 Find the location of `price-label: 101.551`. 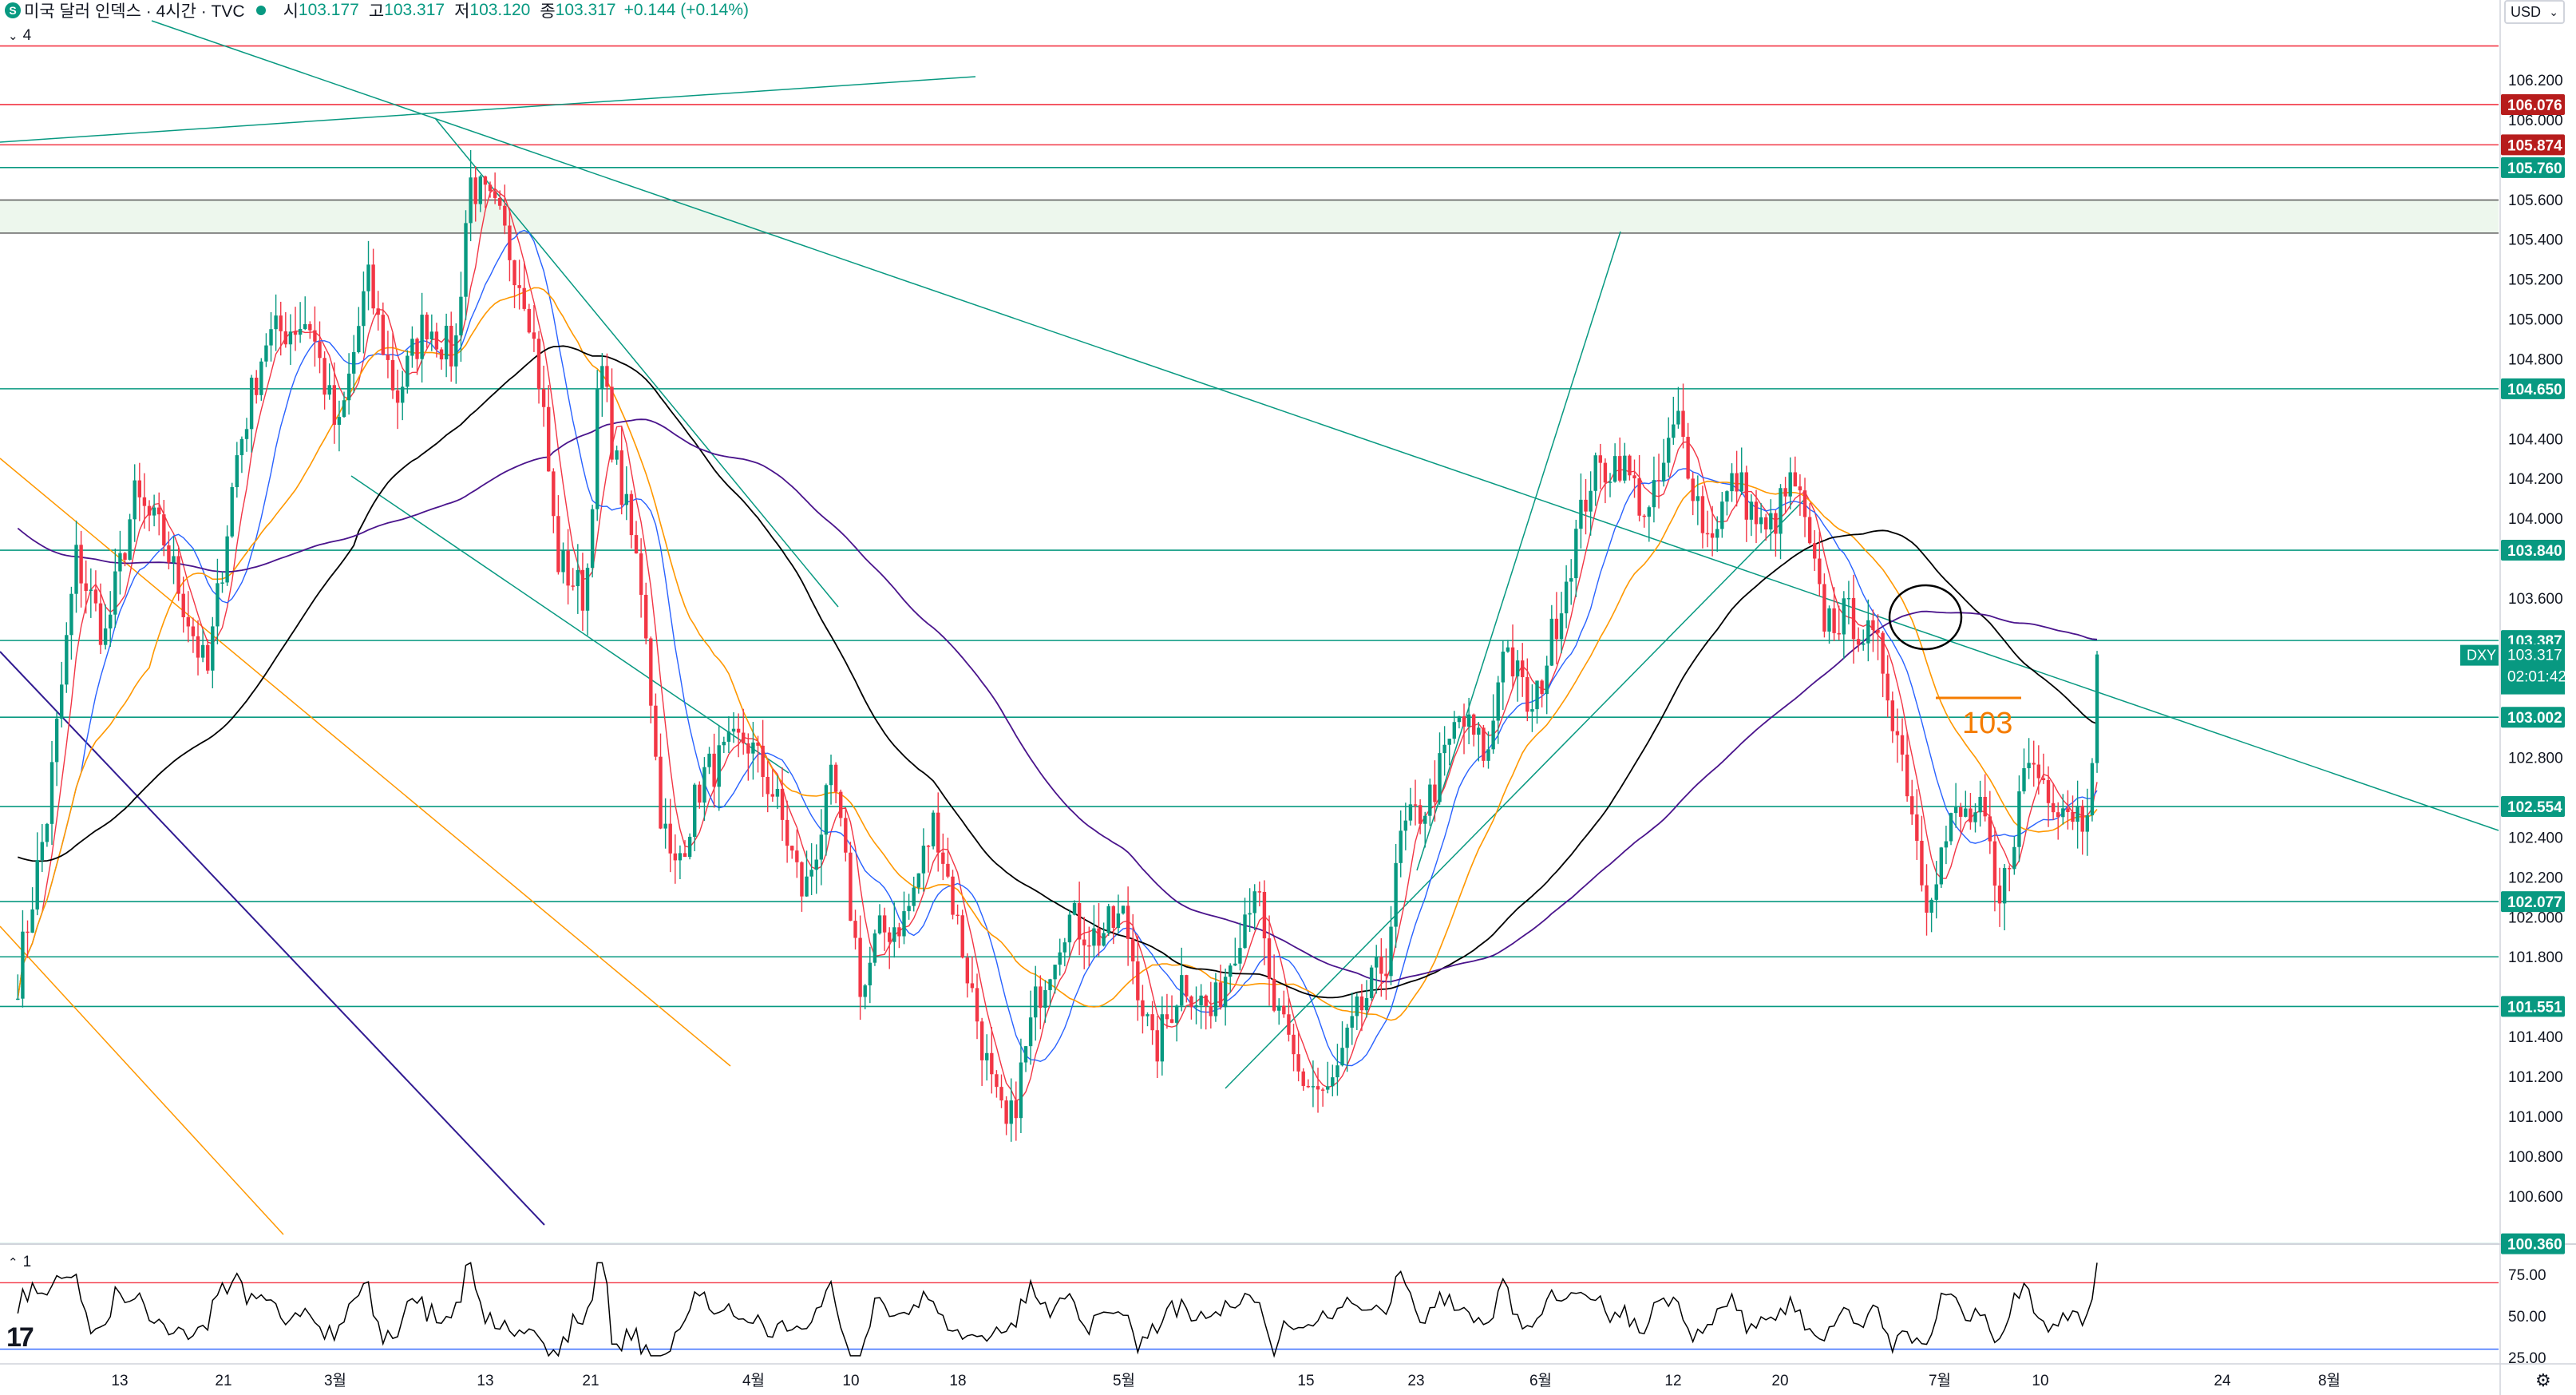

price-label: 101.551 is located at coordinates (2535, 1007).